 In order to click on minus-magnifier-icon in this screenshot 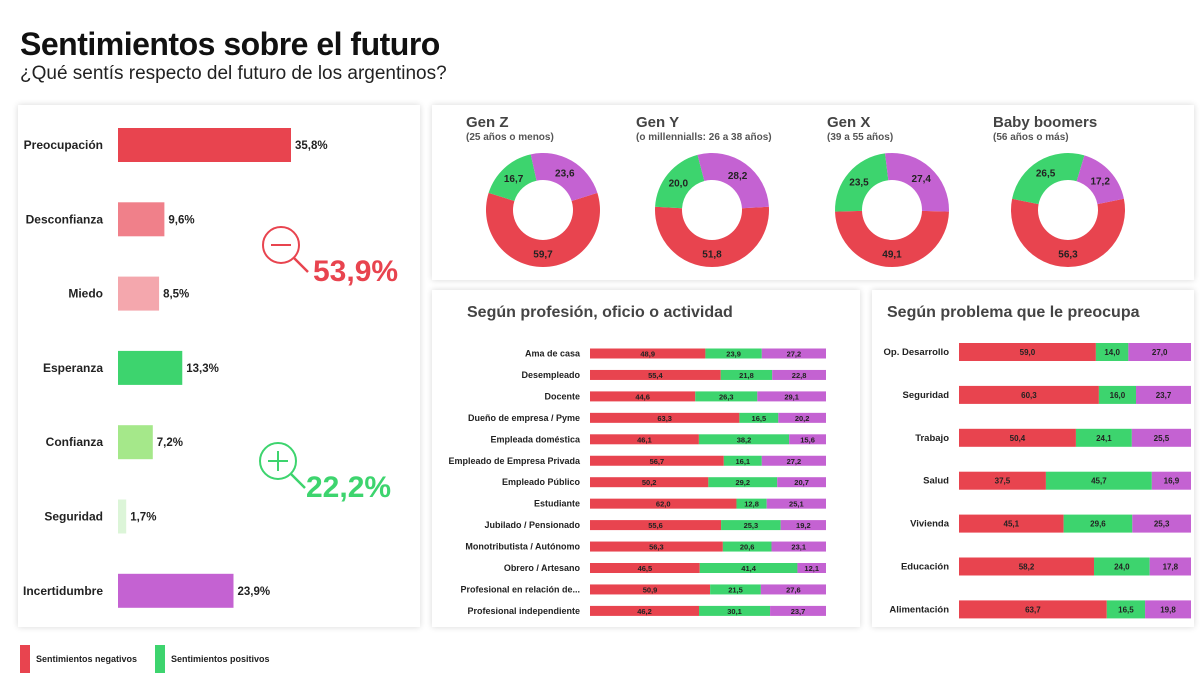, I will do `click(285, 249)`.